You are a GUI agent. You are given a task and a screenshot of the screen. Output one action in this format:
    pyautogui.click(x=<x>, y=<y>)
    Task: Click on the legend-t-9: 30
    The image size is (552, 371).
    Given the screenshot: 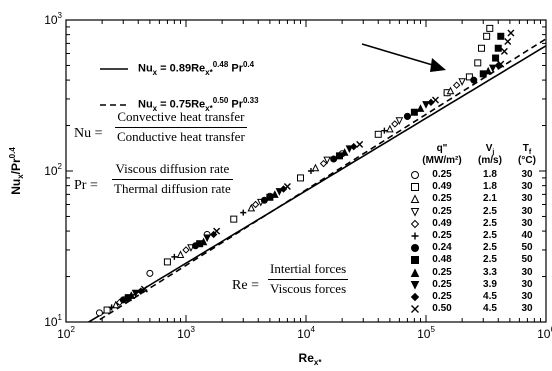 What is the action you would take?
    pyautogui.click(x=527, y=284)
    